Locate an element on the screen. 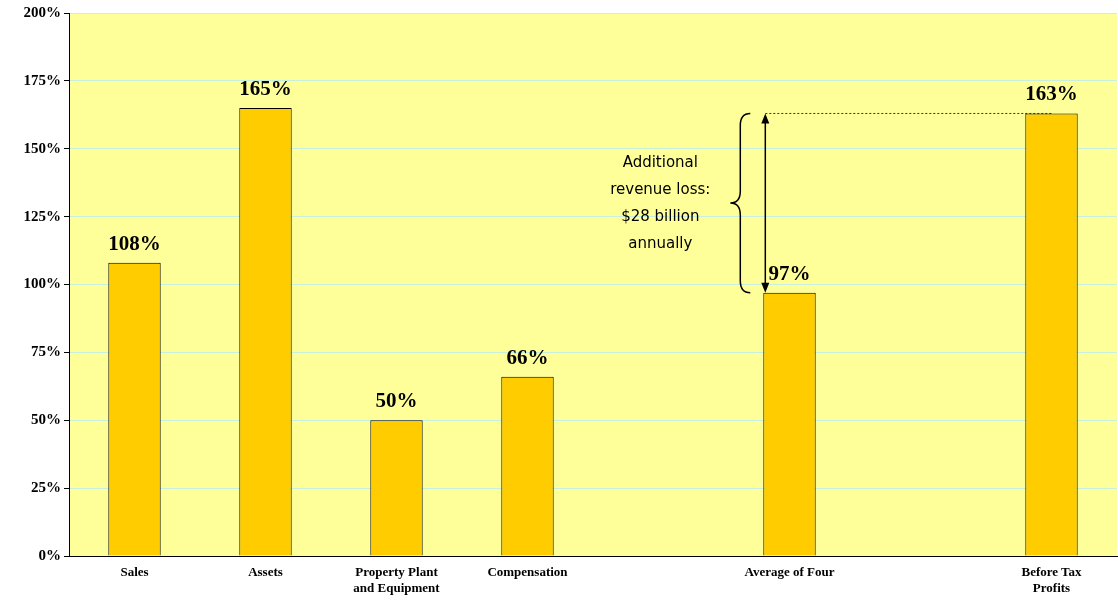  x-tick-label: Compensation is located at coordinates (528, 572).